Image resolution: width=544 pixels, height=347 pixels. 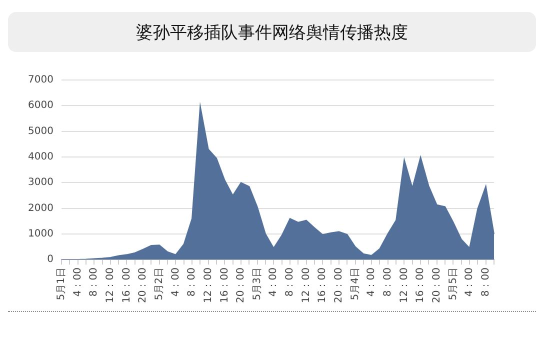 I want to click on chart-title: 婆孙平移插队事件网络舆情传播热度, so click(x=272, y=32).